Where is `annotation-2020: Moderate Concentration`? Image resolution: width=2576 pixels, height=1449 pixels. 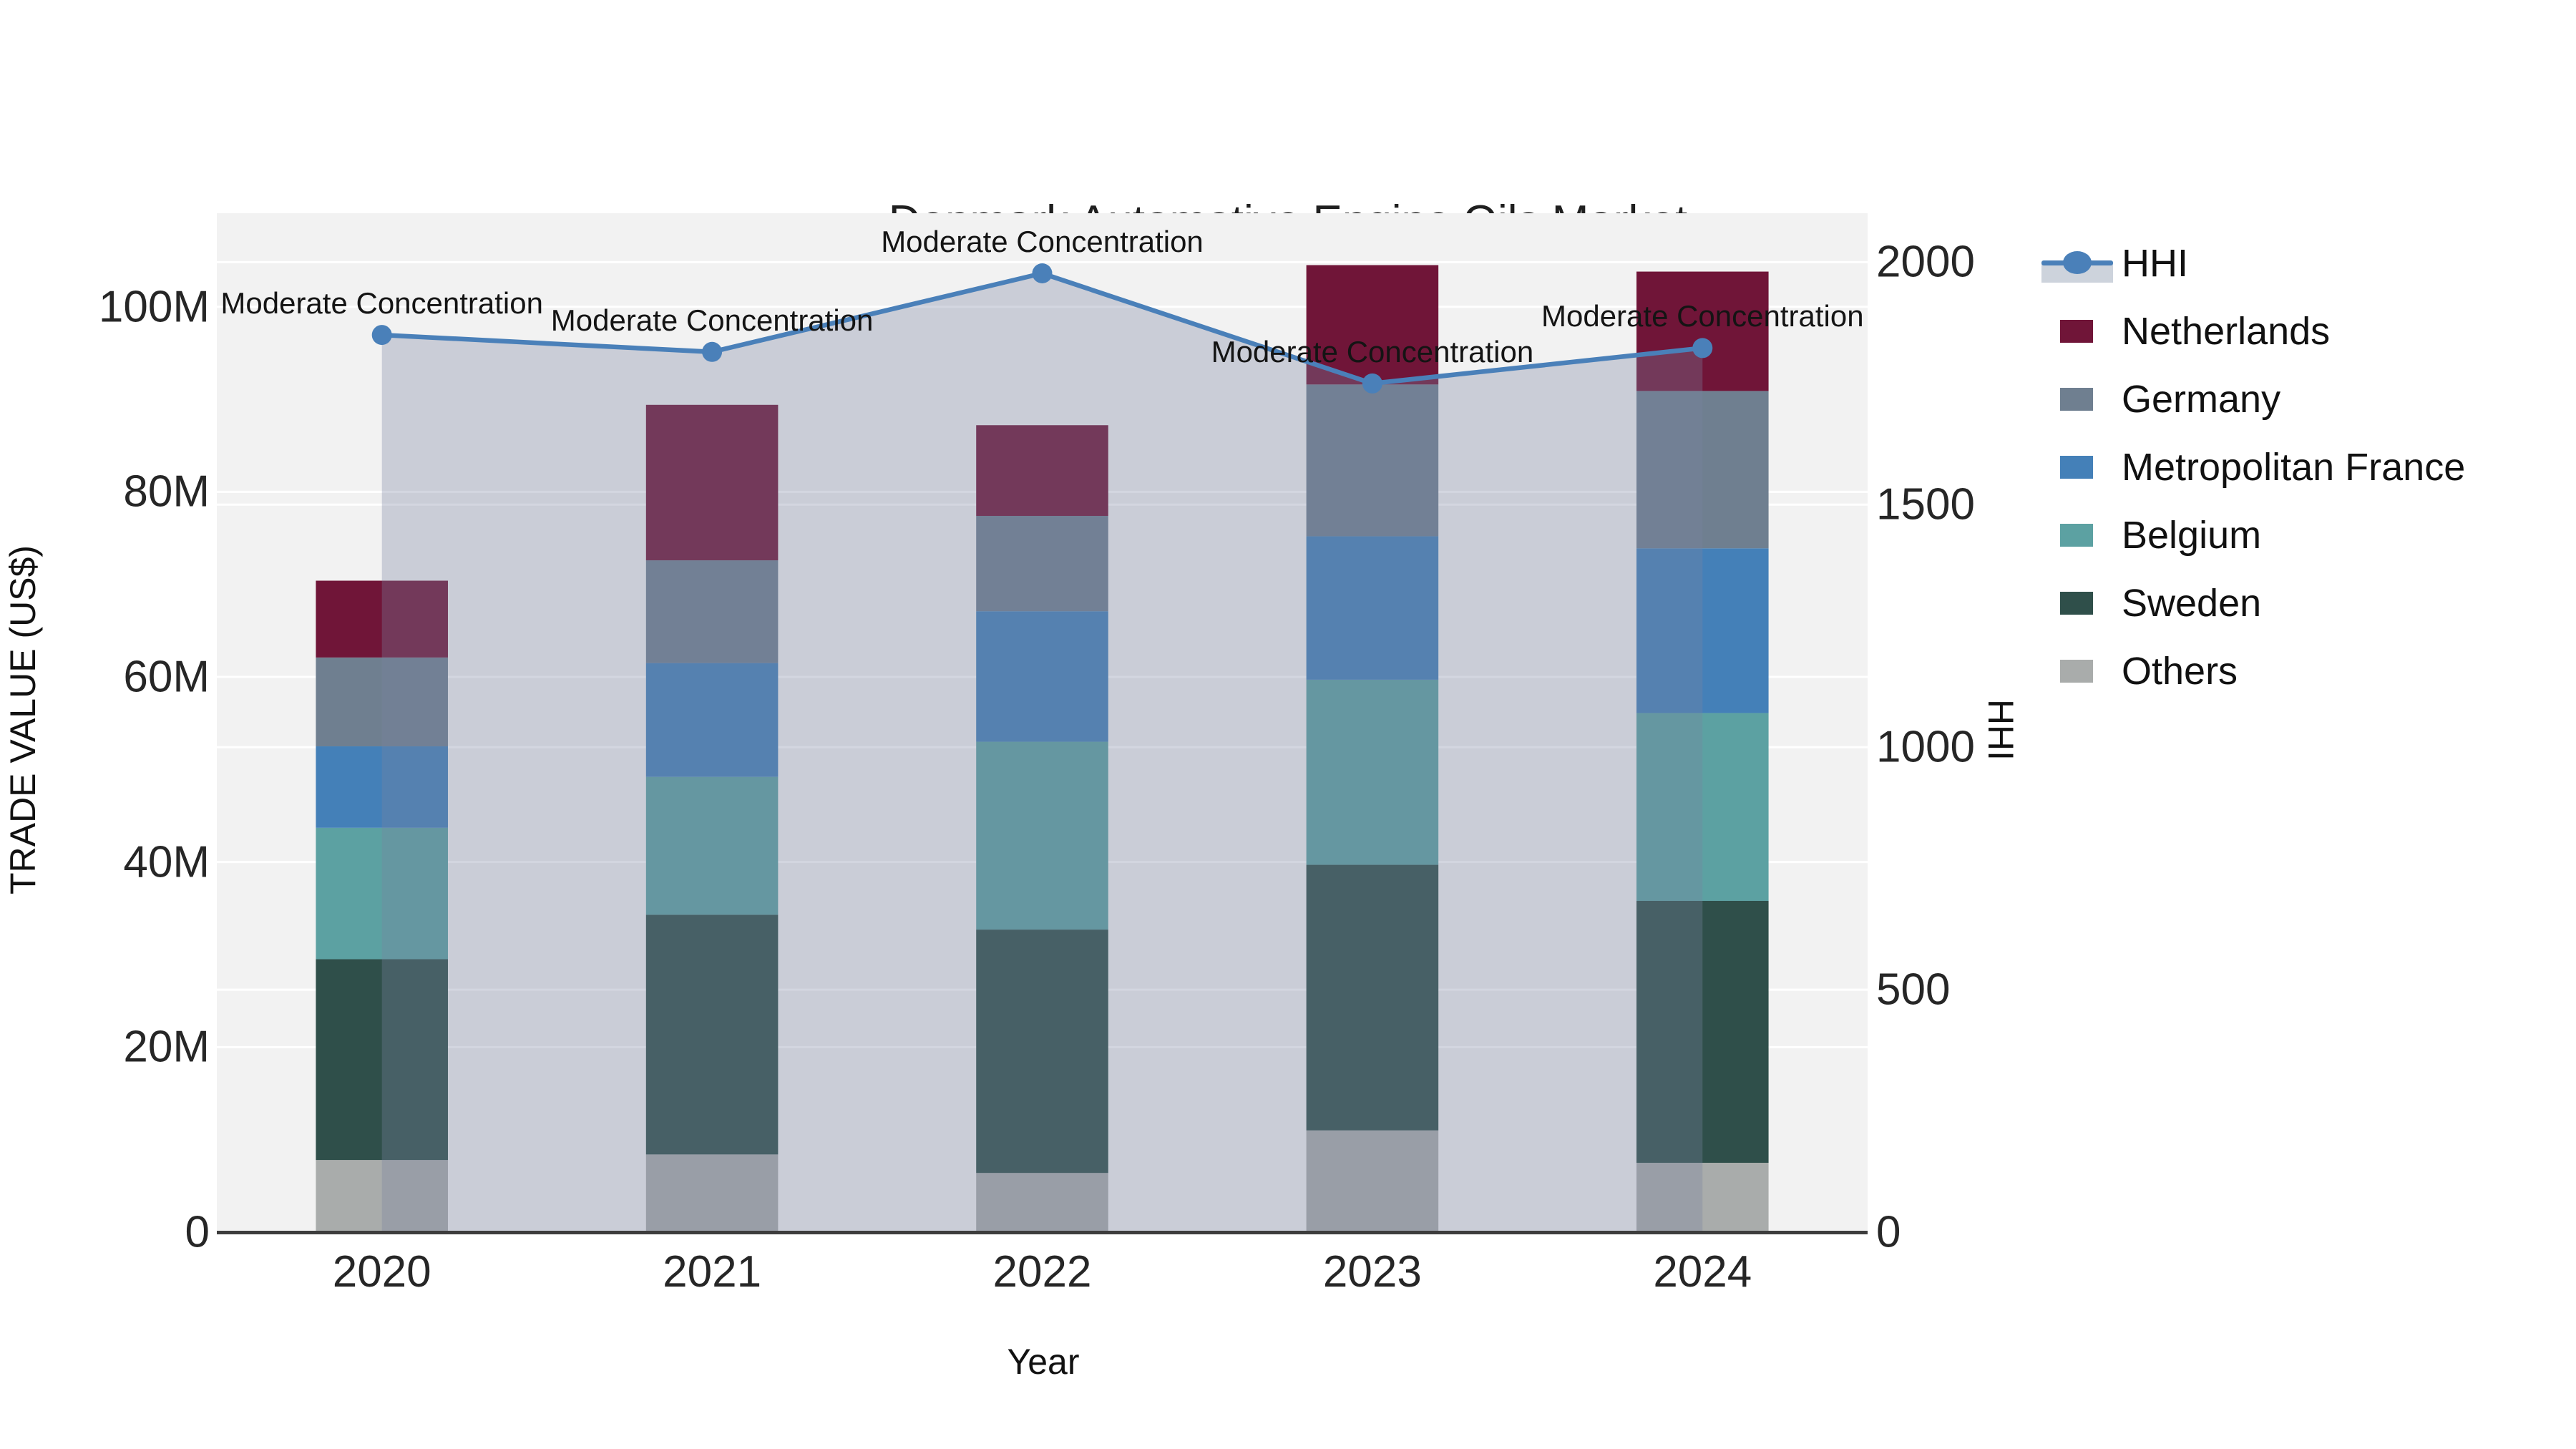
annotation-2020: Moderate Concentration is located at coordinates (381, 303).